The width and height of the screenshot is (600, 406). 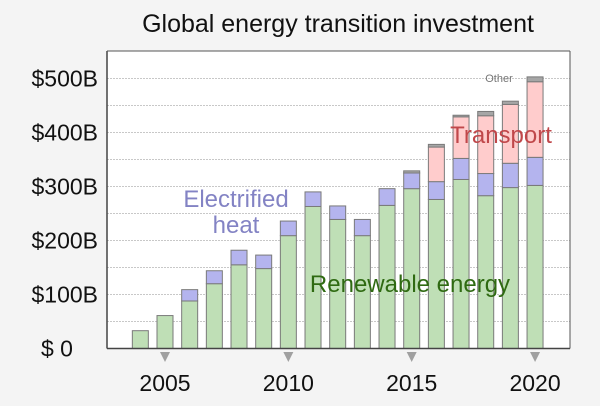 I want to click on bar-2006, so click(x=190, y=319).